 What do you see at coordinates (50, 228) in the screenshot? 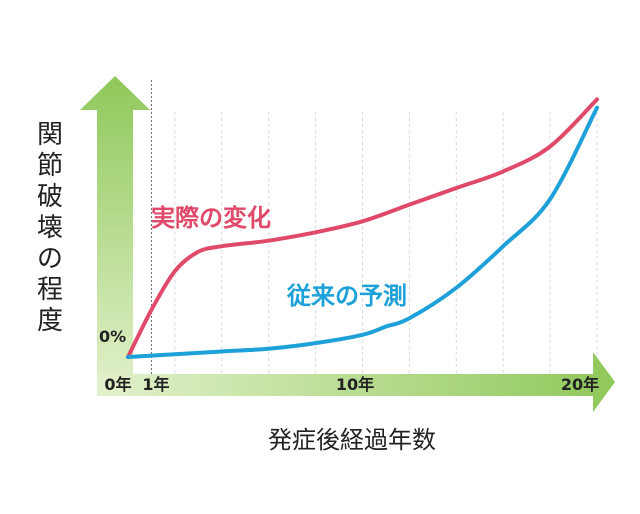
I see `y-axis-label-char: 壊` at bounding box center [50, 228].